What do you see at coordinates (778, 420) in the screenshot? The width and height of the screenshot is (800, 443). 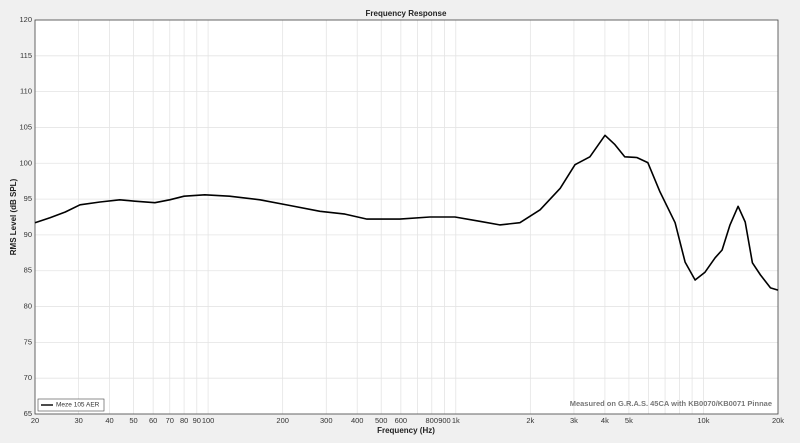 I see `x-tick-label: 20k` at bounding box center [778, 420].